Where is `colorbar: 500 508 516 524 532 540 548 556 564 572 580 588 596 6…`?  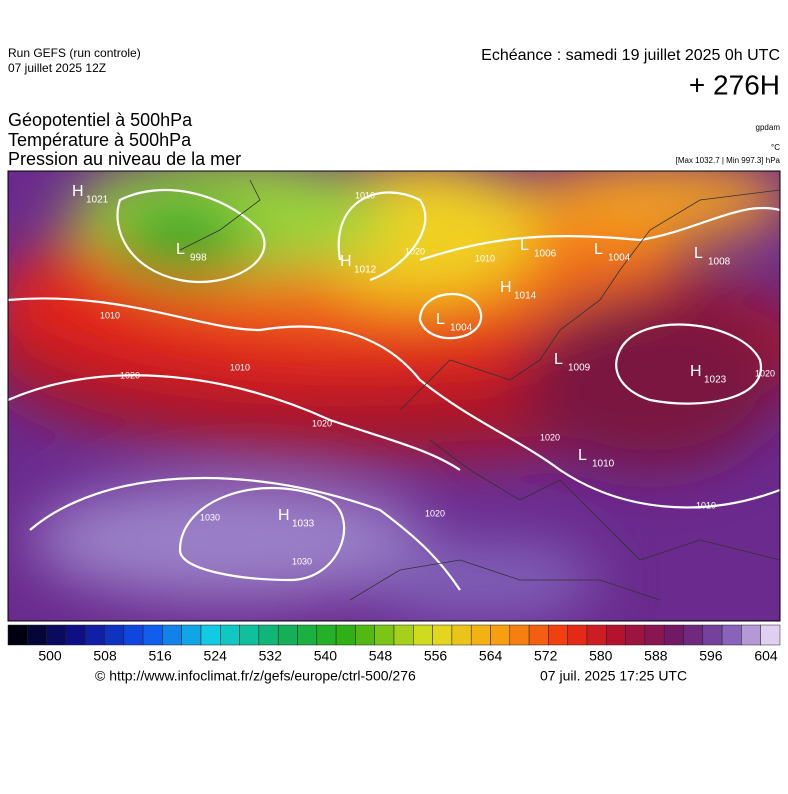 colorbar: 500 508 516 524 532 540 548 556 564 572 580 588 596 6… is located at coordinates (394, 644).